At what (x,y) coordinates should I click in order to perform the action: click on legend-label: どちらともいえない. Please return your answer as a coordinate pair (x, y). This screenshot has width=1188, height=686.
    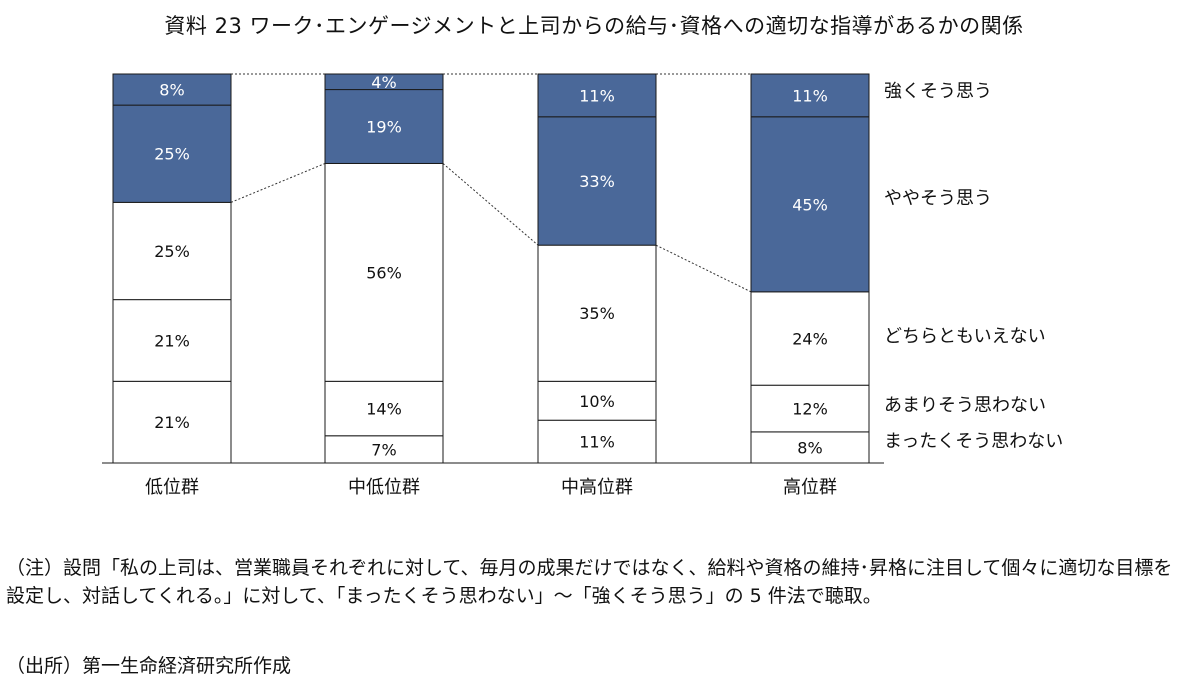
    Looking at the image, I should click on (965, 336).